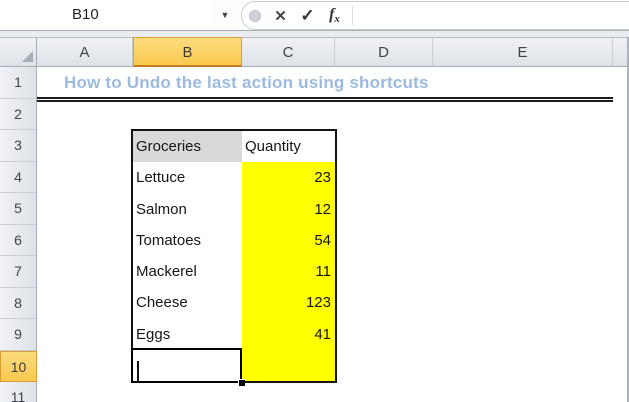 This screenshot has height=402, width=629. Describe the element at coordinates (288, 209) in the screenshot. I see `cell-quantity: 12` at that location.